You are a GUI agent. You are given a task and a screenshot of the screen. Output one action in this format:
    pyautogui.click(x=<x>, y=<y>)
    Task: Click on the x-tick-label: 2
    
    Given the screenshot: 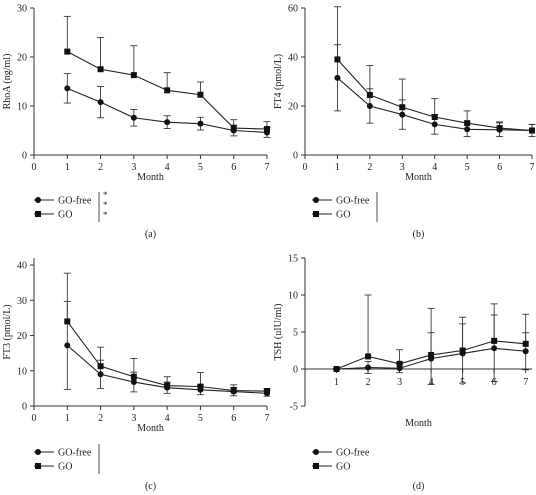 What is the action you would take?
    pyautogui.click(x=369, y=167)
    